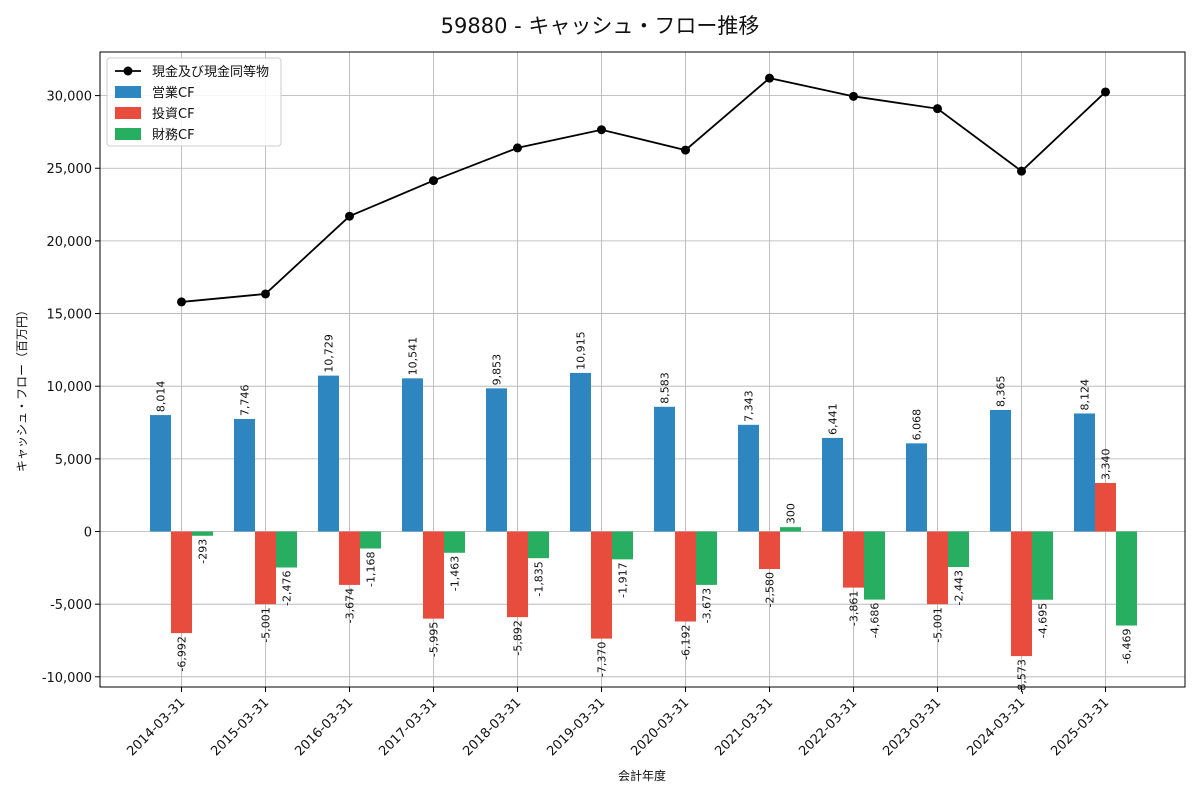 This screenshot has width=1200, height=800. What do you see at coordinates (576, 727) in the screenshot?
I see `x-tick-label: 2019-03-31` at bounding box center [576, 727].